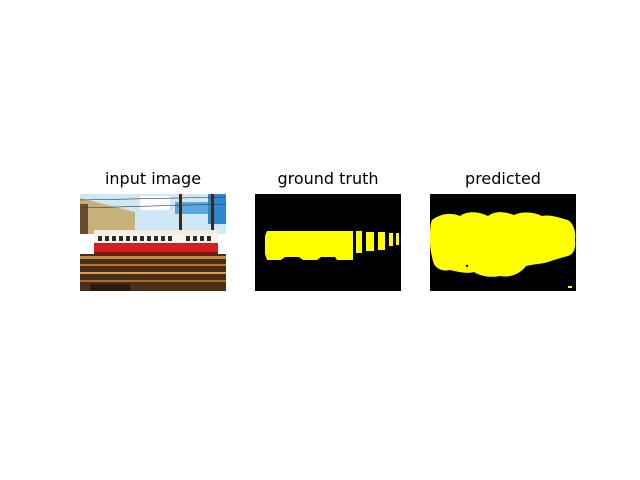  Describe the element at coordinates (156, 253) in the screenshot. I see `tram-underframe` at that location.